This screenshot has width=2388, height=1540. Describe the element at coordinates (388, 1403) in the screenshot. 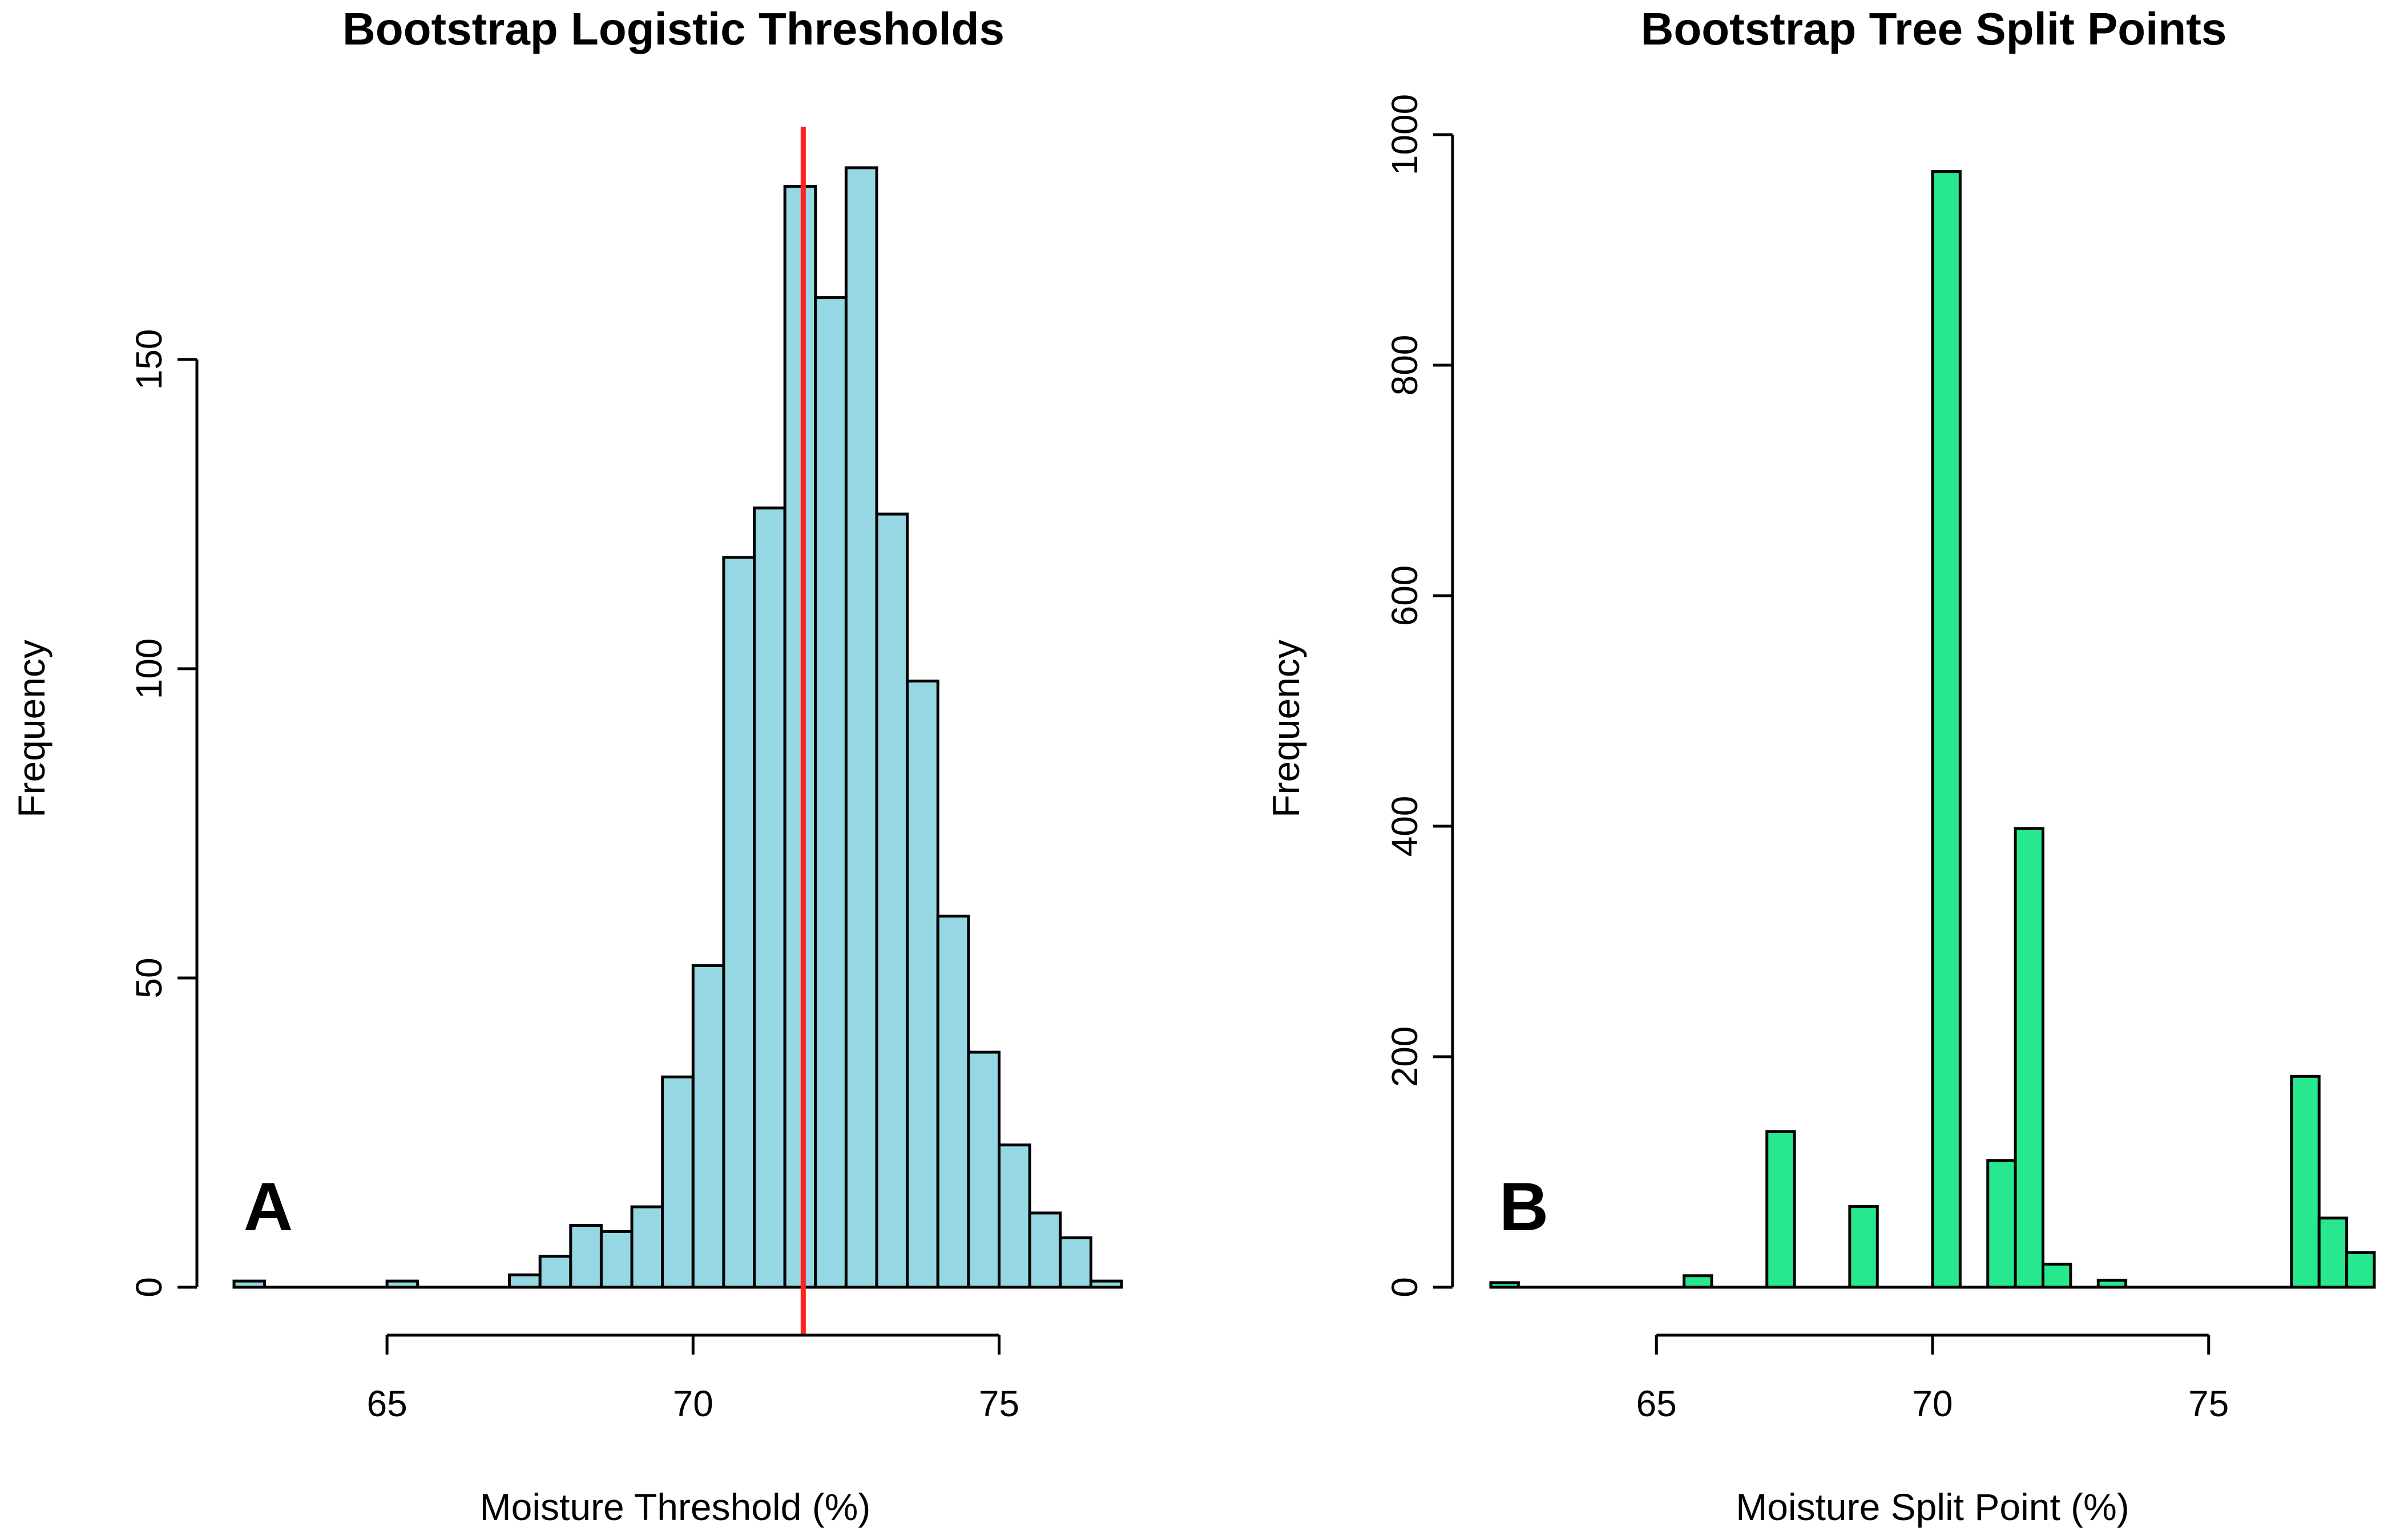

I see `panel-a-x-tick-label-0: 65` at that location.